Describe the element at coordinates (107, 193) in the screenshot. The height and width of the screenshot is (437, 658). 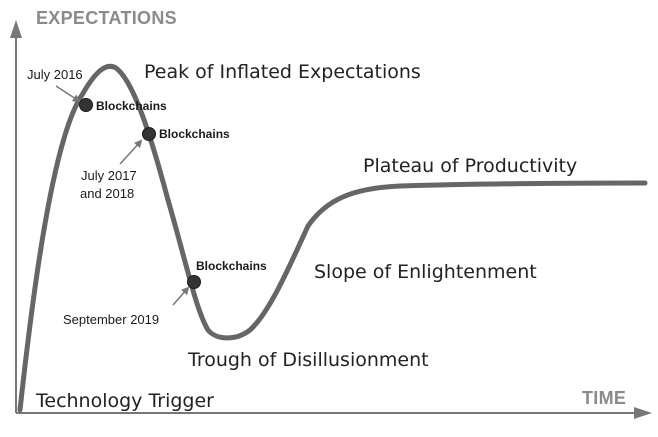
I see `marker-2-date-line-2: and 2018` at that location.